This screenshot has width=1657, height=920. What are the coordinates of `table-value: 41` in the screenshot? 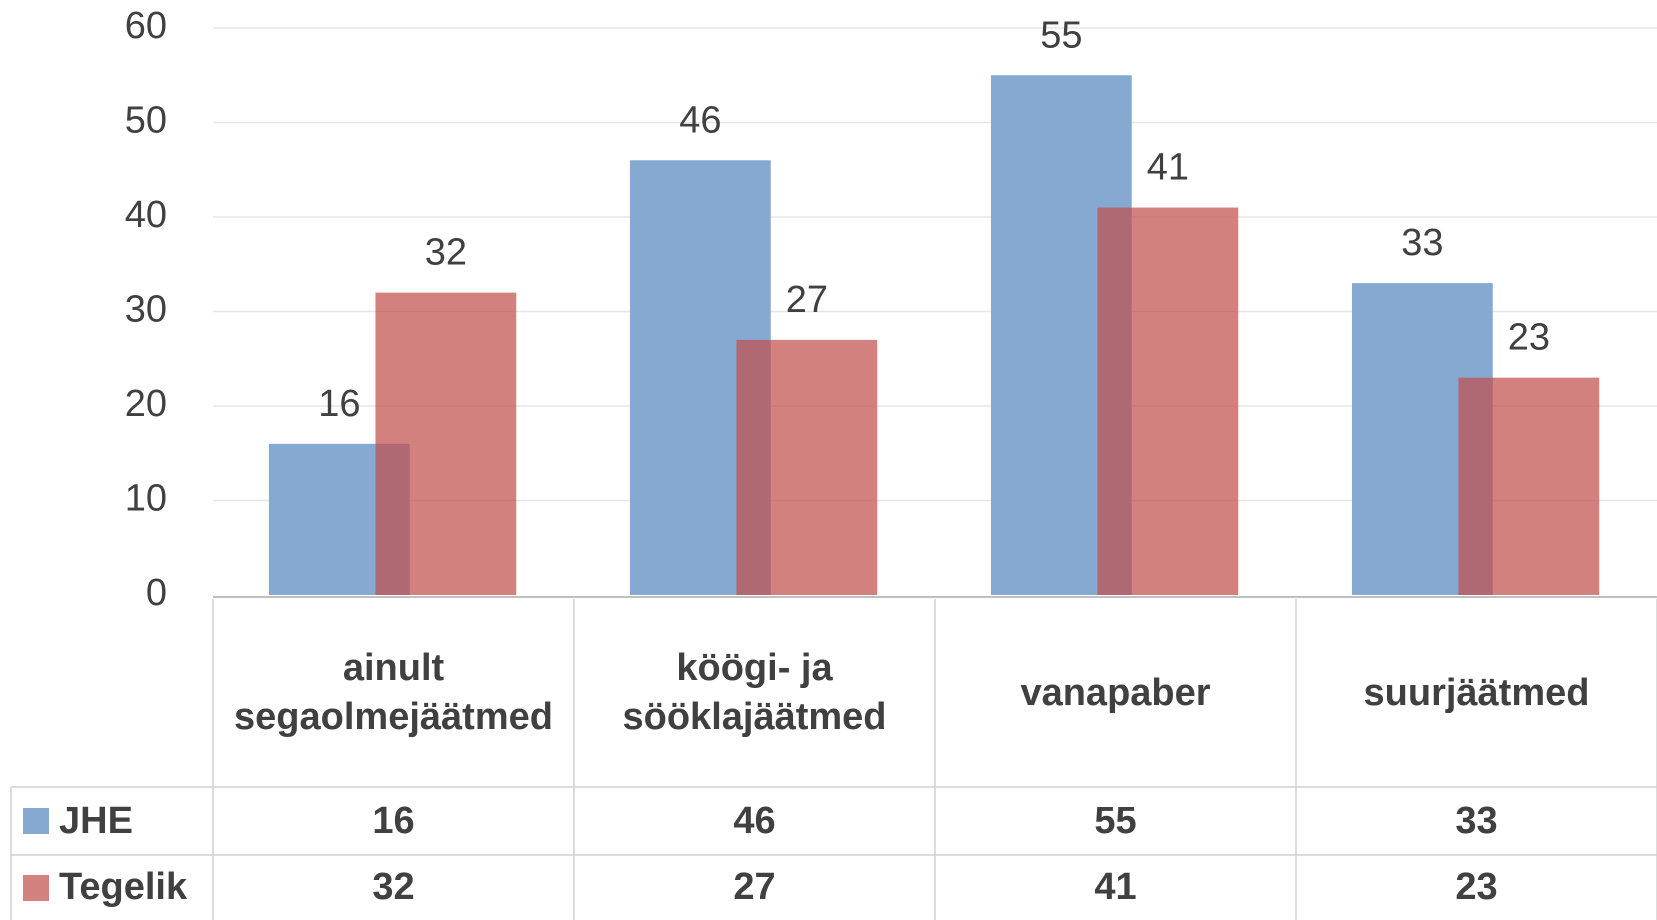 It's located at (1115, 887).